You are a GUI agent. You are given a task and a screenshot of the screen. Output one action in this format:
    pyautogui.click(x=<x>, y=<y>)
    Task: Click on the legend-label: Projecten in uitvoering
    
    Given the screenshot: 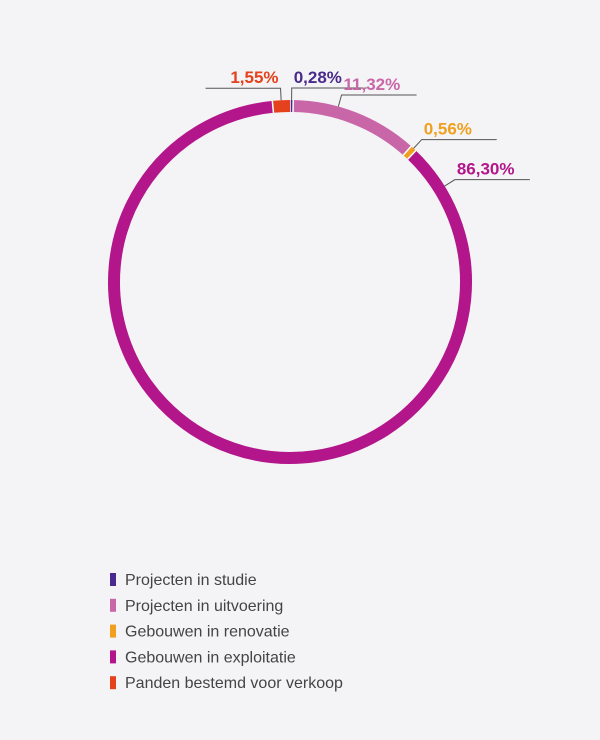 What is the action you would take?
    pyautogui.click(x=204, y=606)
    